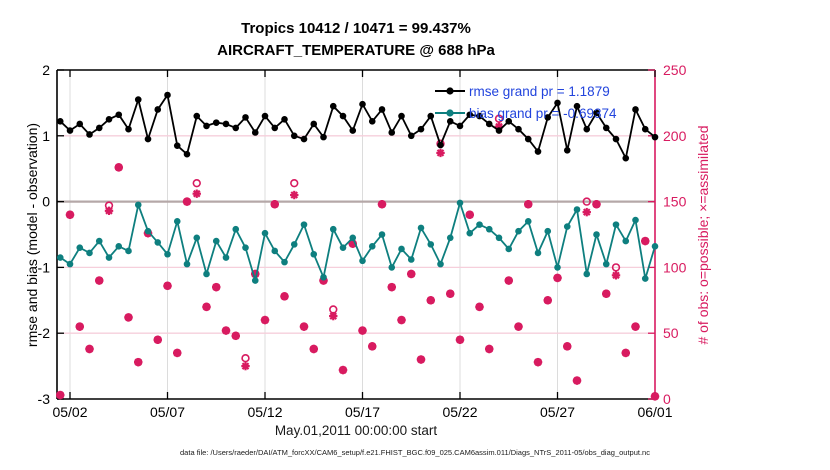  What do you see at coordinates (46, 136) in the screenshot?
I see `svg-text: 1` at bounding box center [46, 136].